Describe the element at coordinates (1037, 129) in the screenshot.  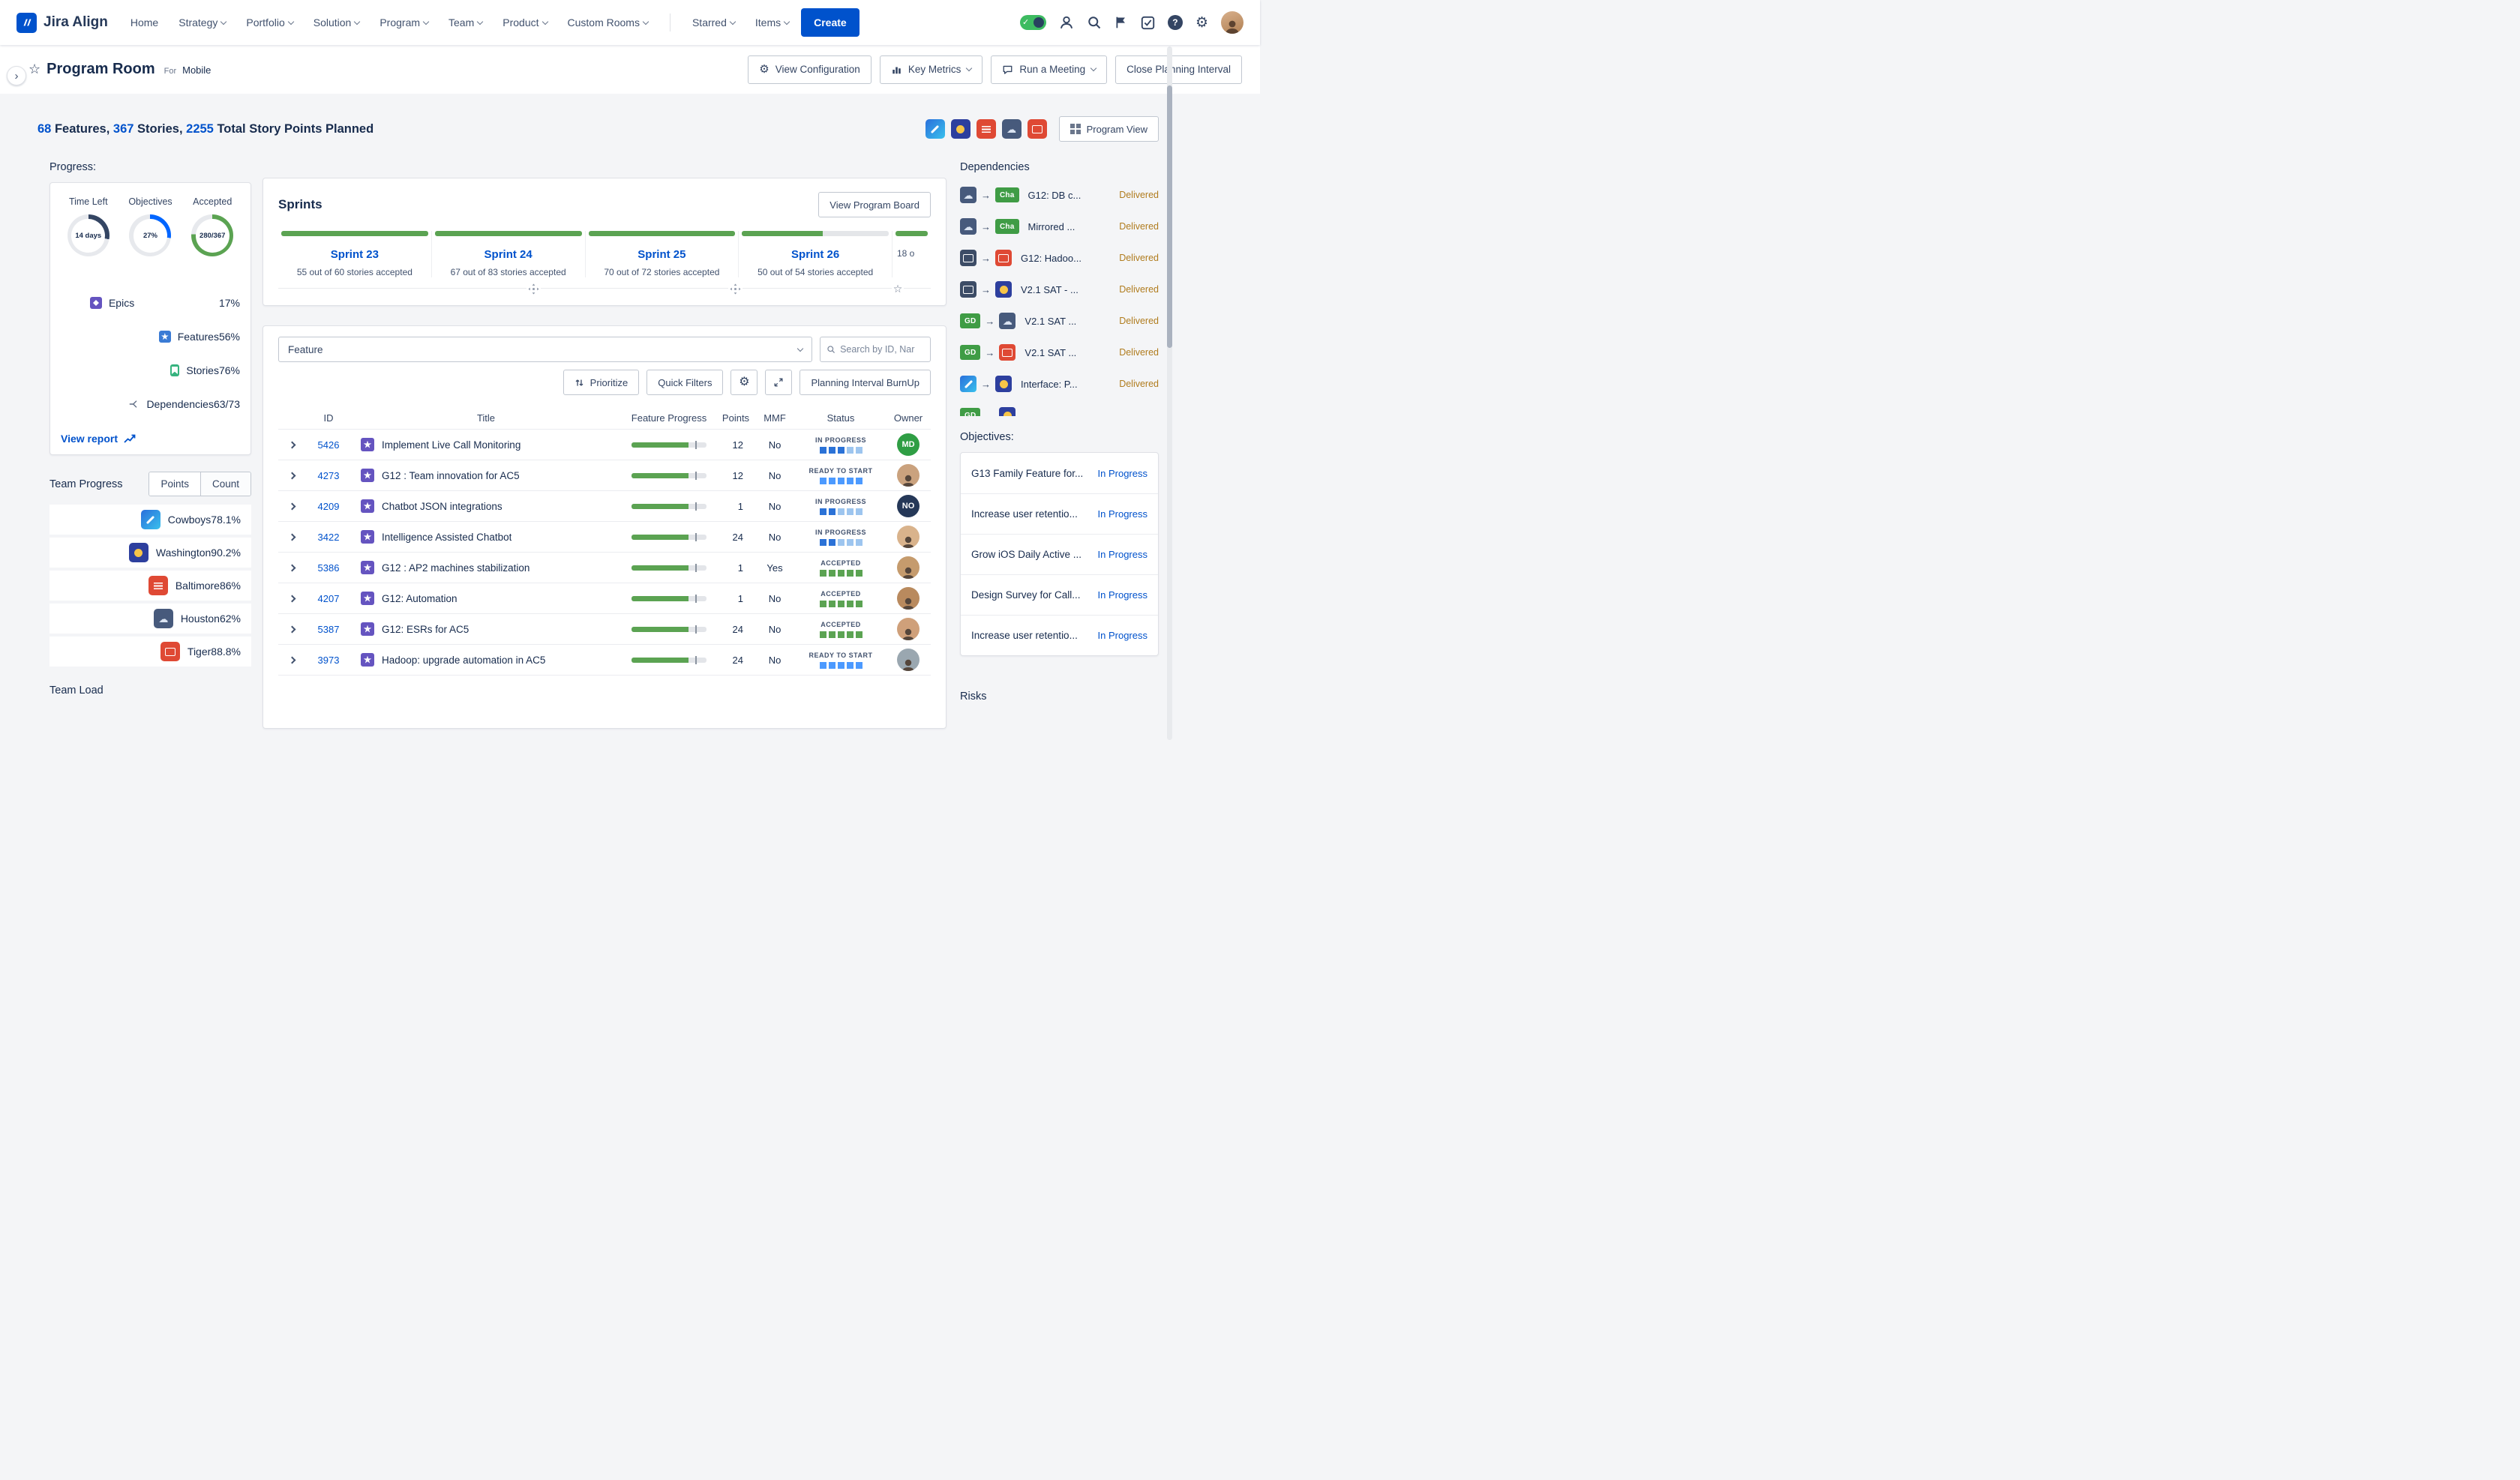
I see `team-avatar-tiger` at that location.